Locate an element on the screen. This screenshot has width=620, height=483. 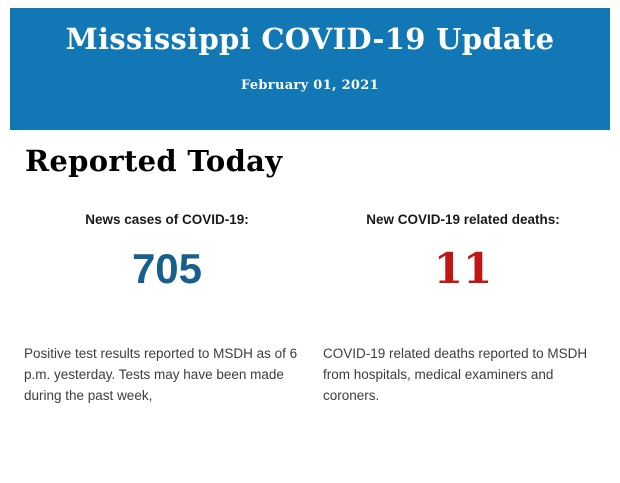
new-deaths-value: 11 is located at coordinates (463, 268).